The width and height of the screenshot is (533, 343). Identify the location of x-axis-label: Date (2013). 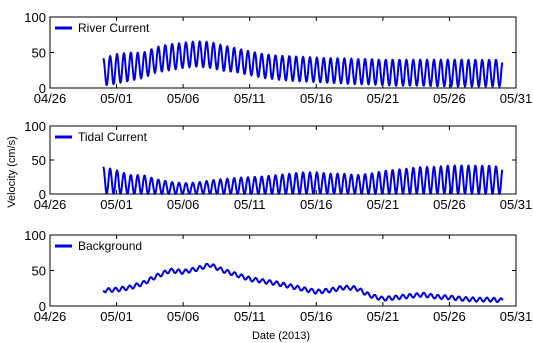
(281, 336).